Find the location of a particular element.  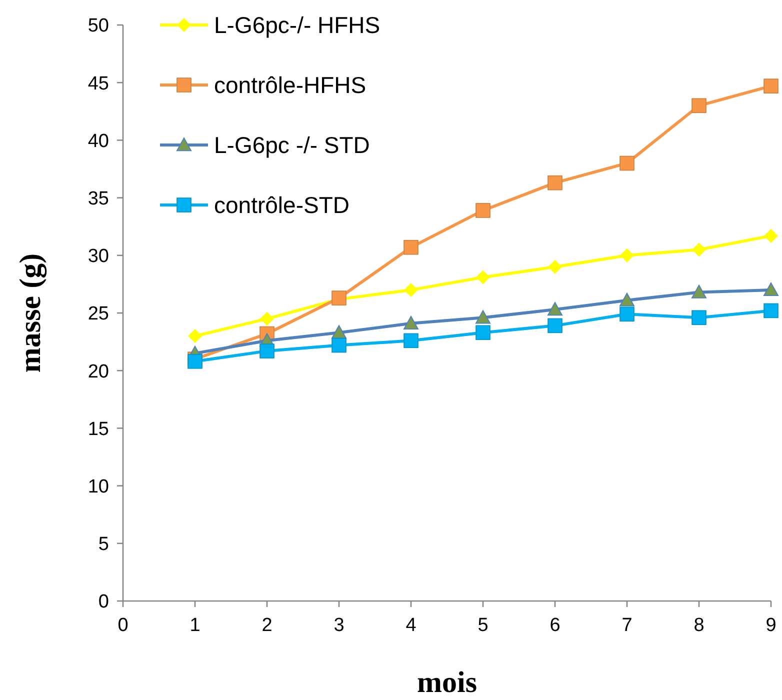

y-tick-label: 25 is located at coordinates (98, 314).